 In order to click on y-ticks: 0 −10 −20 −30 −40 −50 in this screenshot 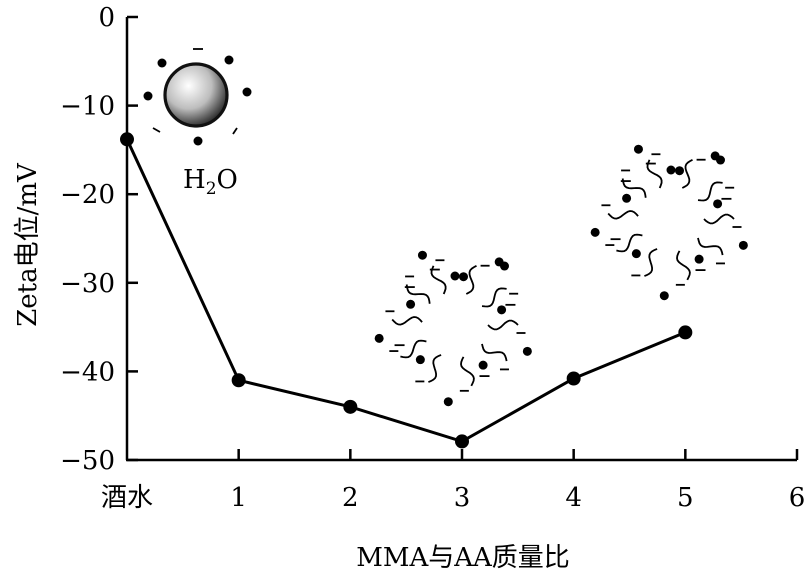, I will do `click(99, 239)`.